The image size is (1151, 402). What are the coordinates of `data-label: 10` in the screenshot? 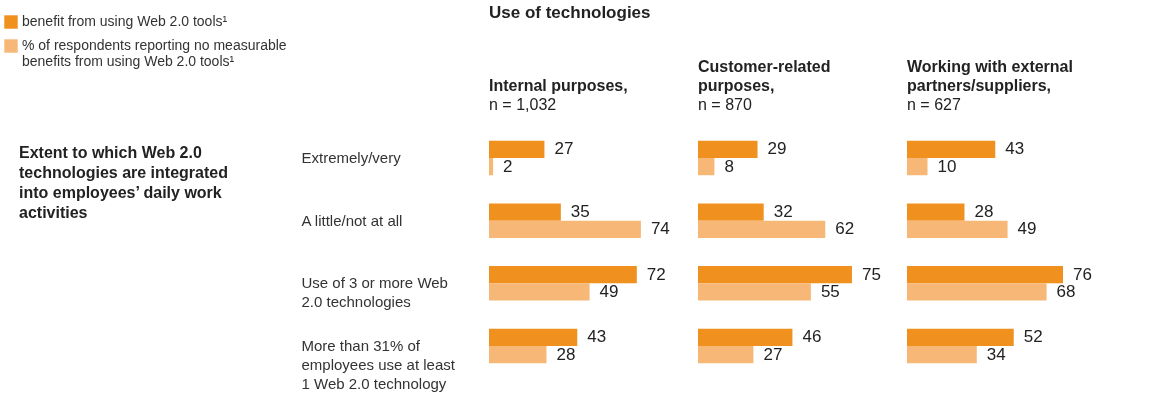 It's located at (947, 166).